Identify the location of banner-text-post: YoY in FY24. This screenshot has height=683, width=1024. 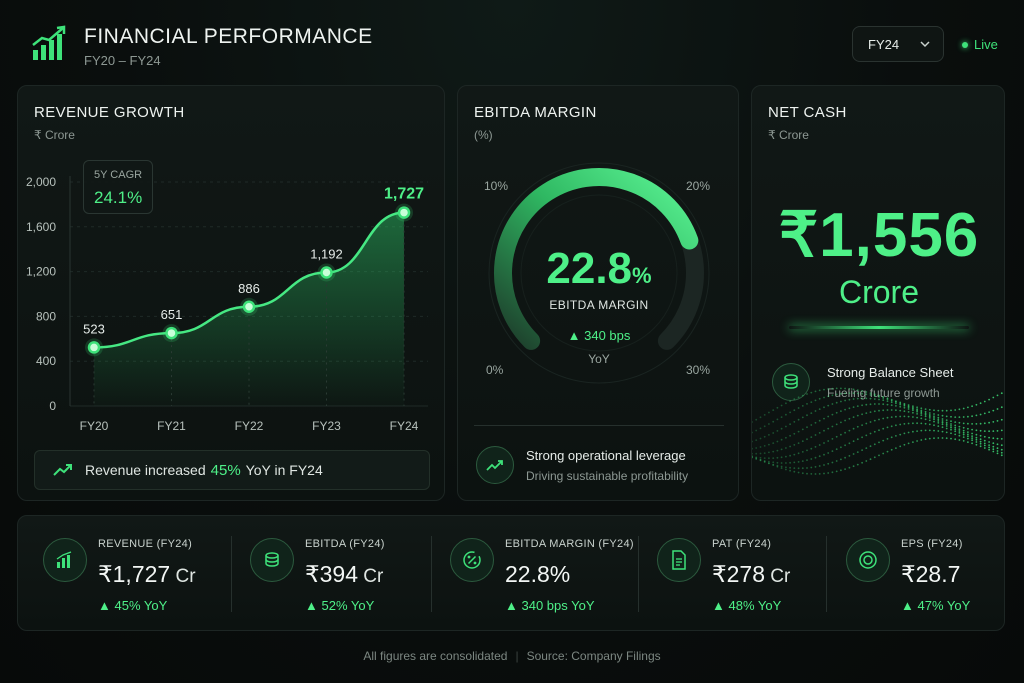
(284, 470).